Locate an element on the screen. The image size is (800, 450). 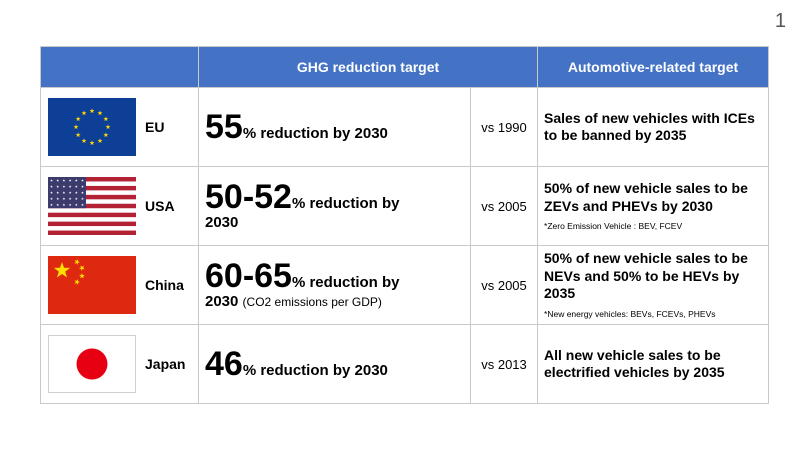
header-ghg-target: GHG reduction target is located at coordinates (368, 67).